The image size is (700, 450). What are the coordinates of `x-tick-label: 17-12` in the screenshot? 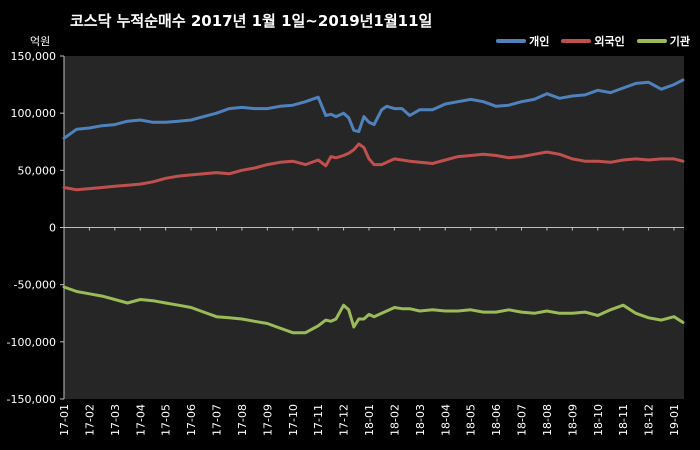 It's located at (344, 420).